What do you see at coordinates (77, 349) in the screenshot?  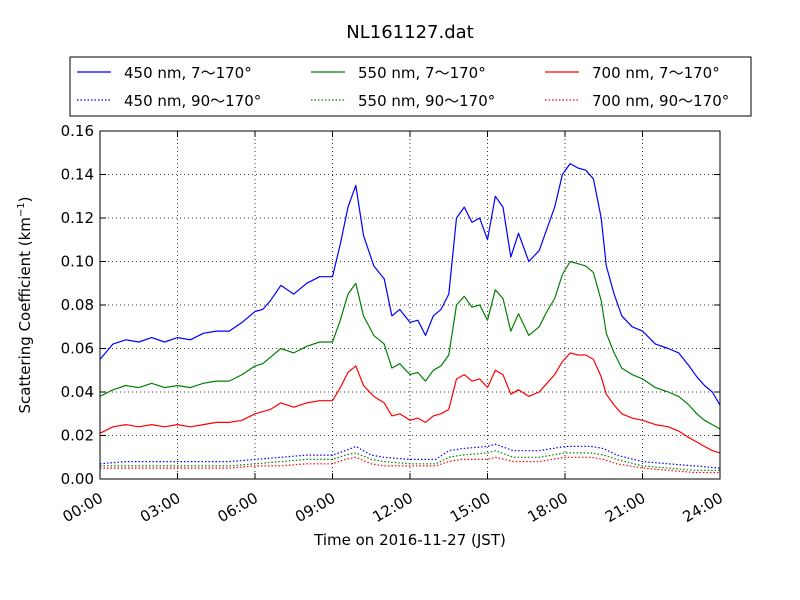 I see `y-tick-label: 0.06` at bounding box center [77, 349].